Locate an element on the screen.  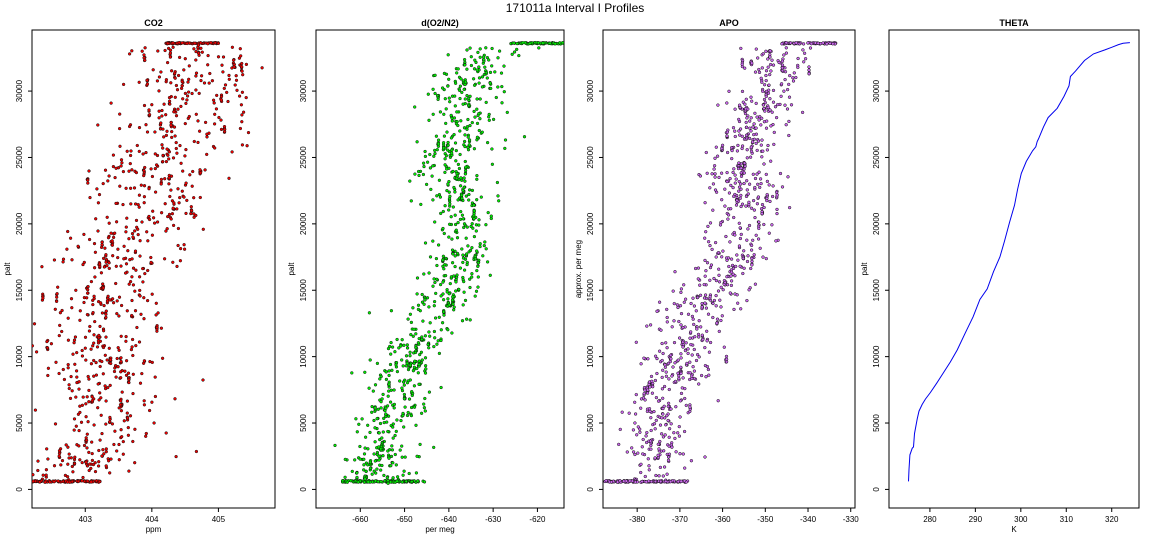
x-tick-label: -330 is located at coordinates (851, 519).